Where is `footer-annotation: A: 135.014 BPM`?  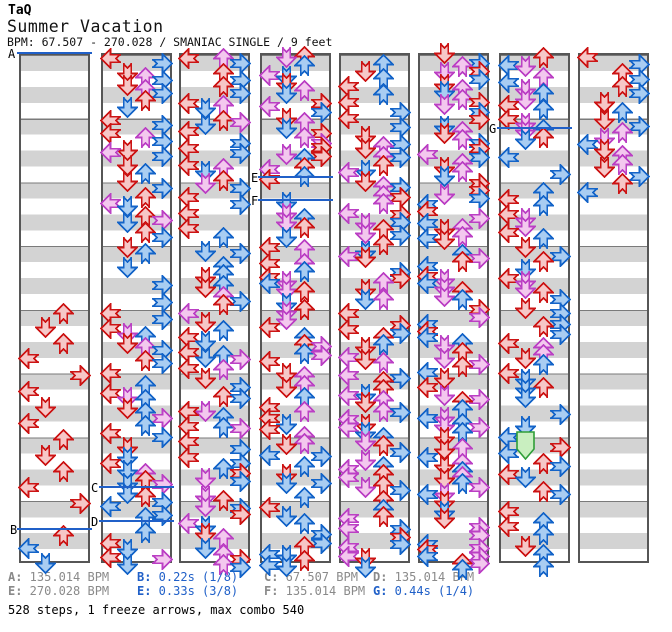
footer-annotation: A: 135.014 BPM is located at coordinates (59, 577).